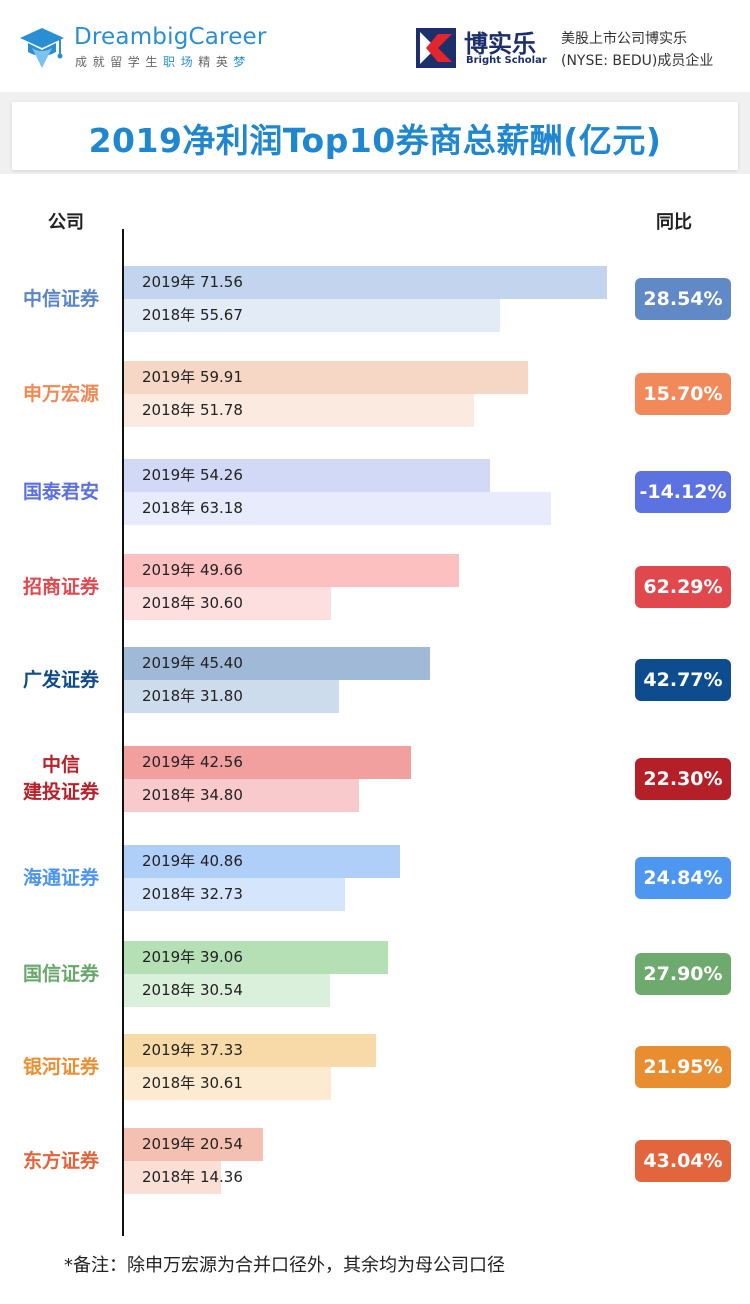  I want to click on yoy-badge: -14.12%, so click(683, 492).